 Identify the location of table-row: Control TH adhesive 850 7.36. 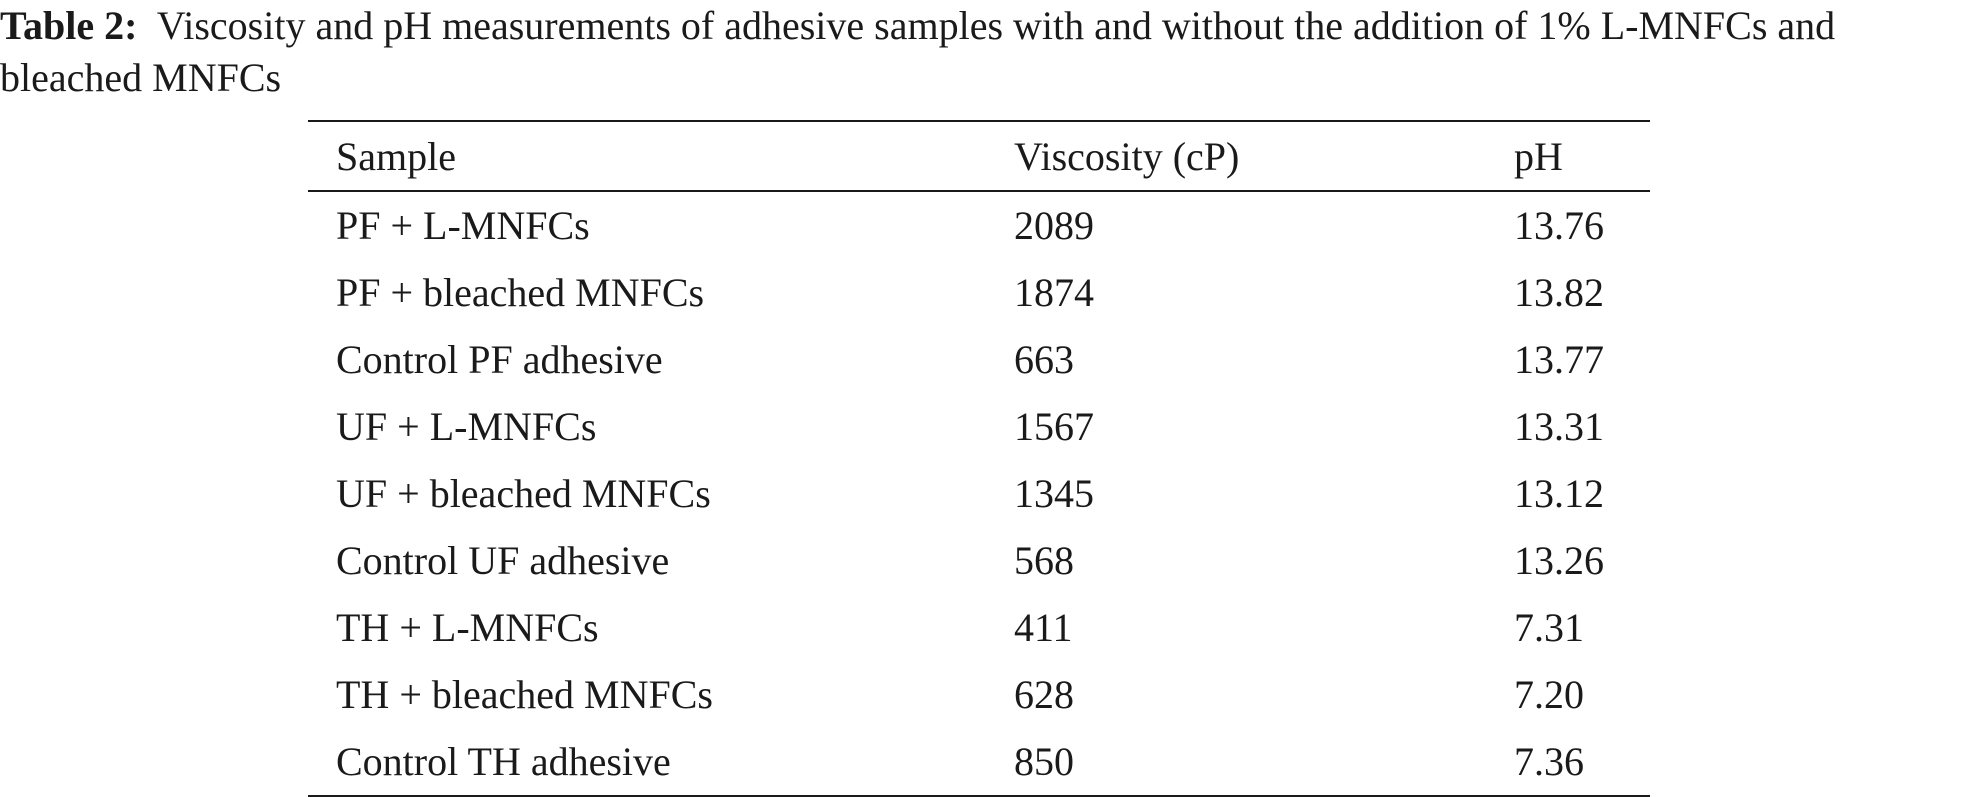
(979, 762).